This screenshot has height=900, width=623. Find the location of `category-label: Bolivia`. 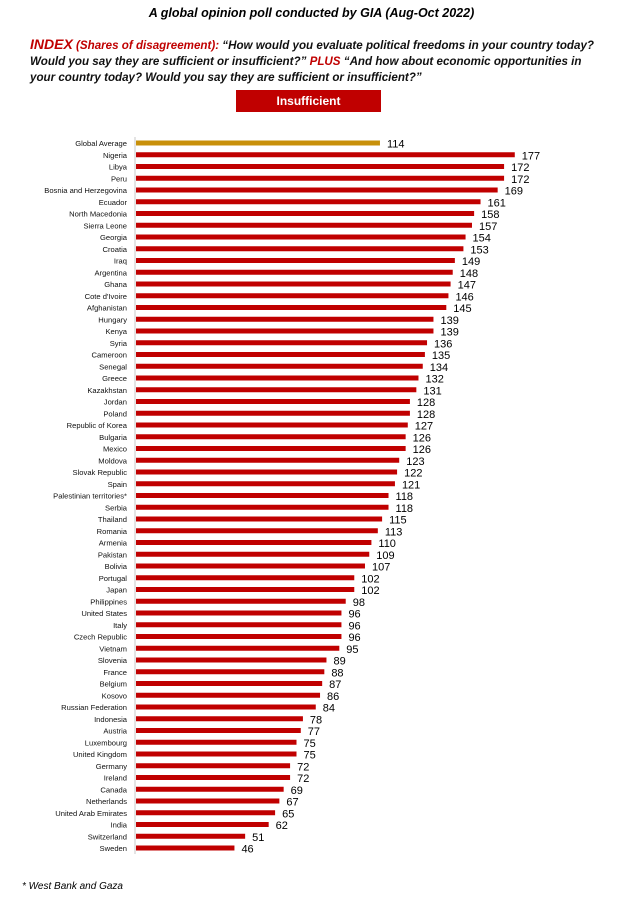

category-label: Bolivia is located at coordinates (116, 566).